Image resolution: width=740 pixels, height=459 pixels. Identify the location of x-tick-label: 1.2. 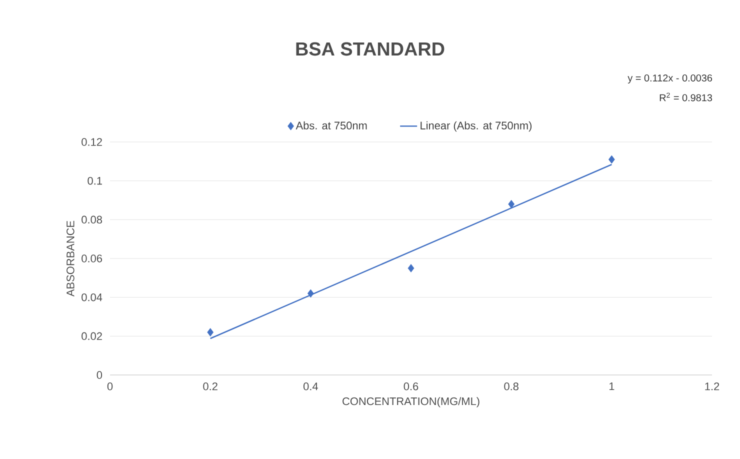
(712, 386).